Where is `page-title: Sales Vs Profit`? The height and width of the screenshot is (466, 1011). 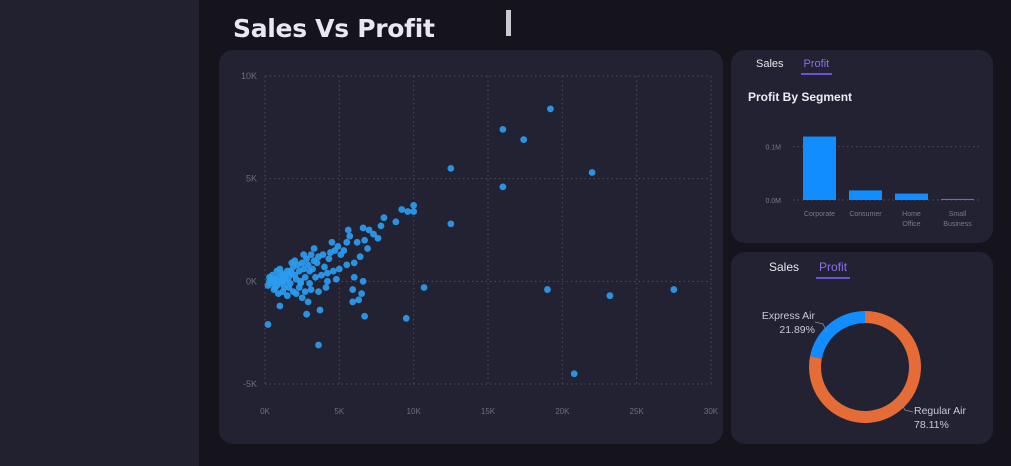 page-title: Sales Vs Profit is located at coordinates (334, 28).